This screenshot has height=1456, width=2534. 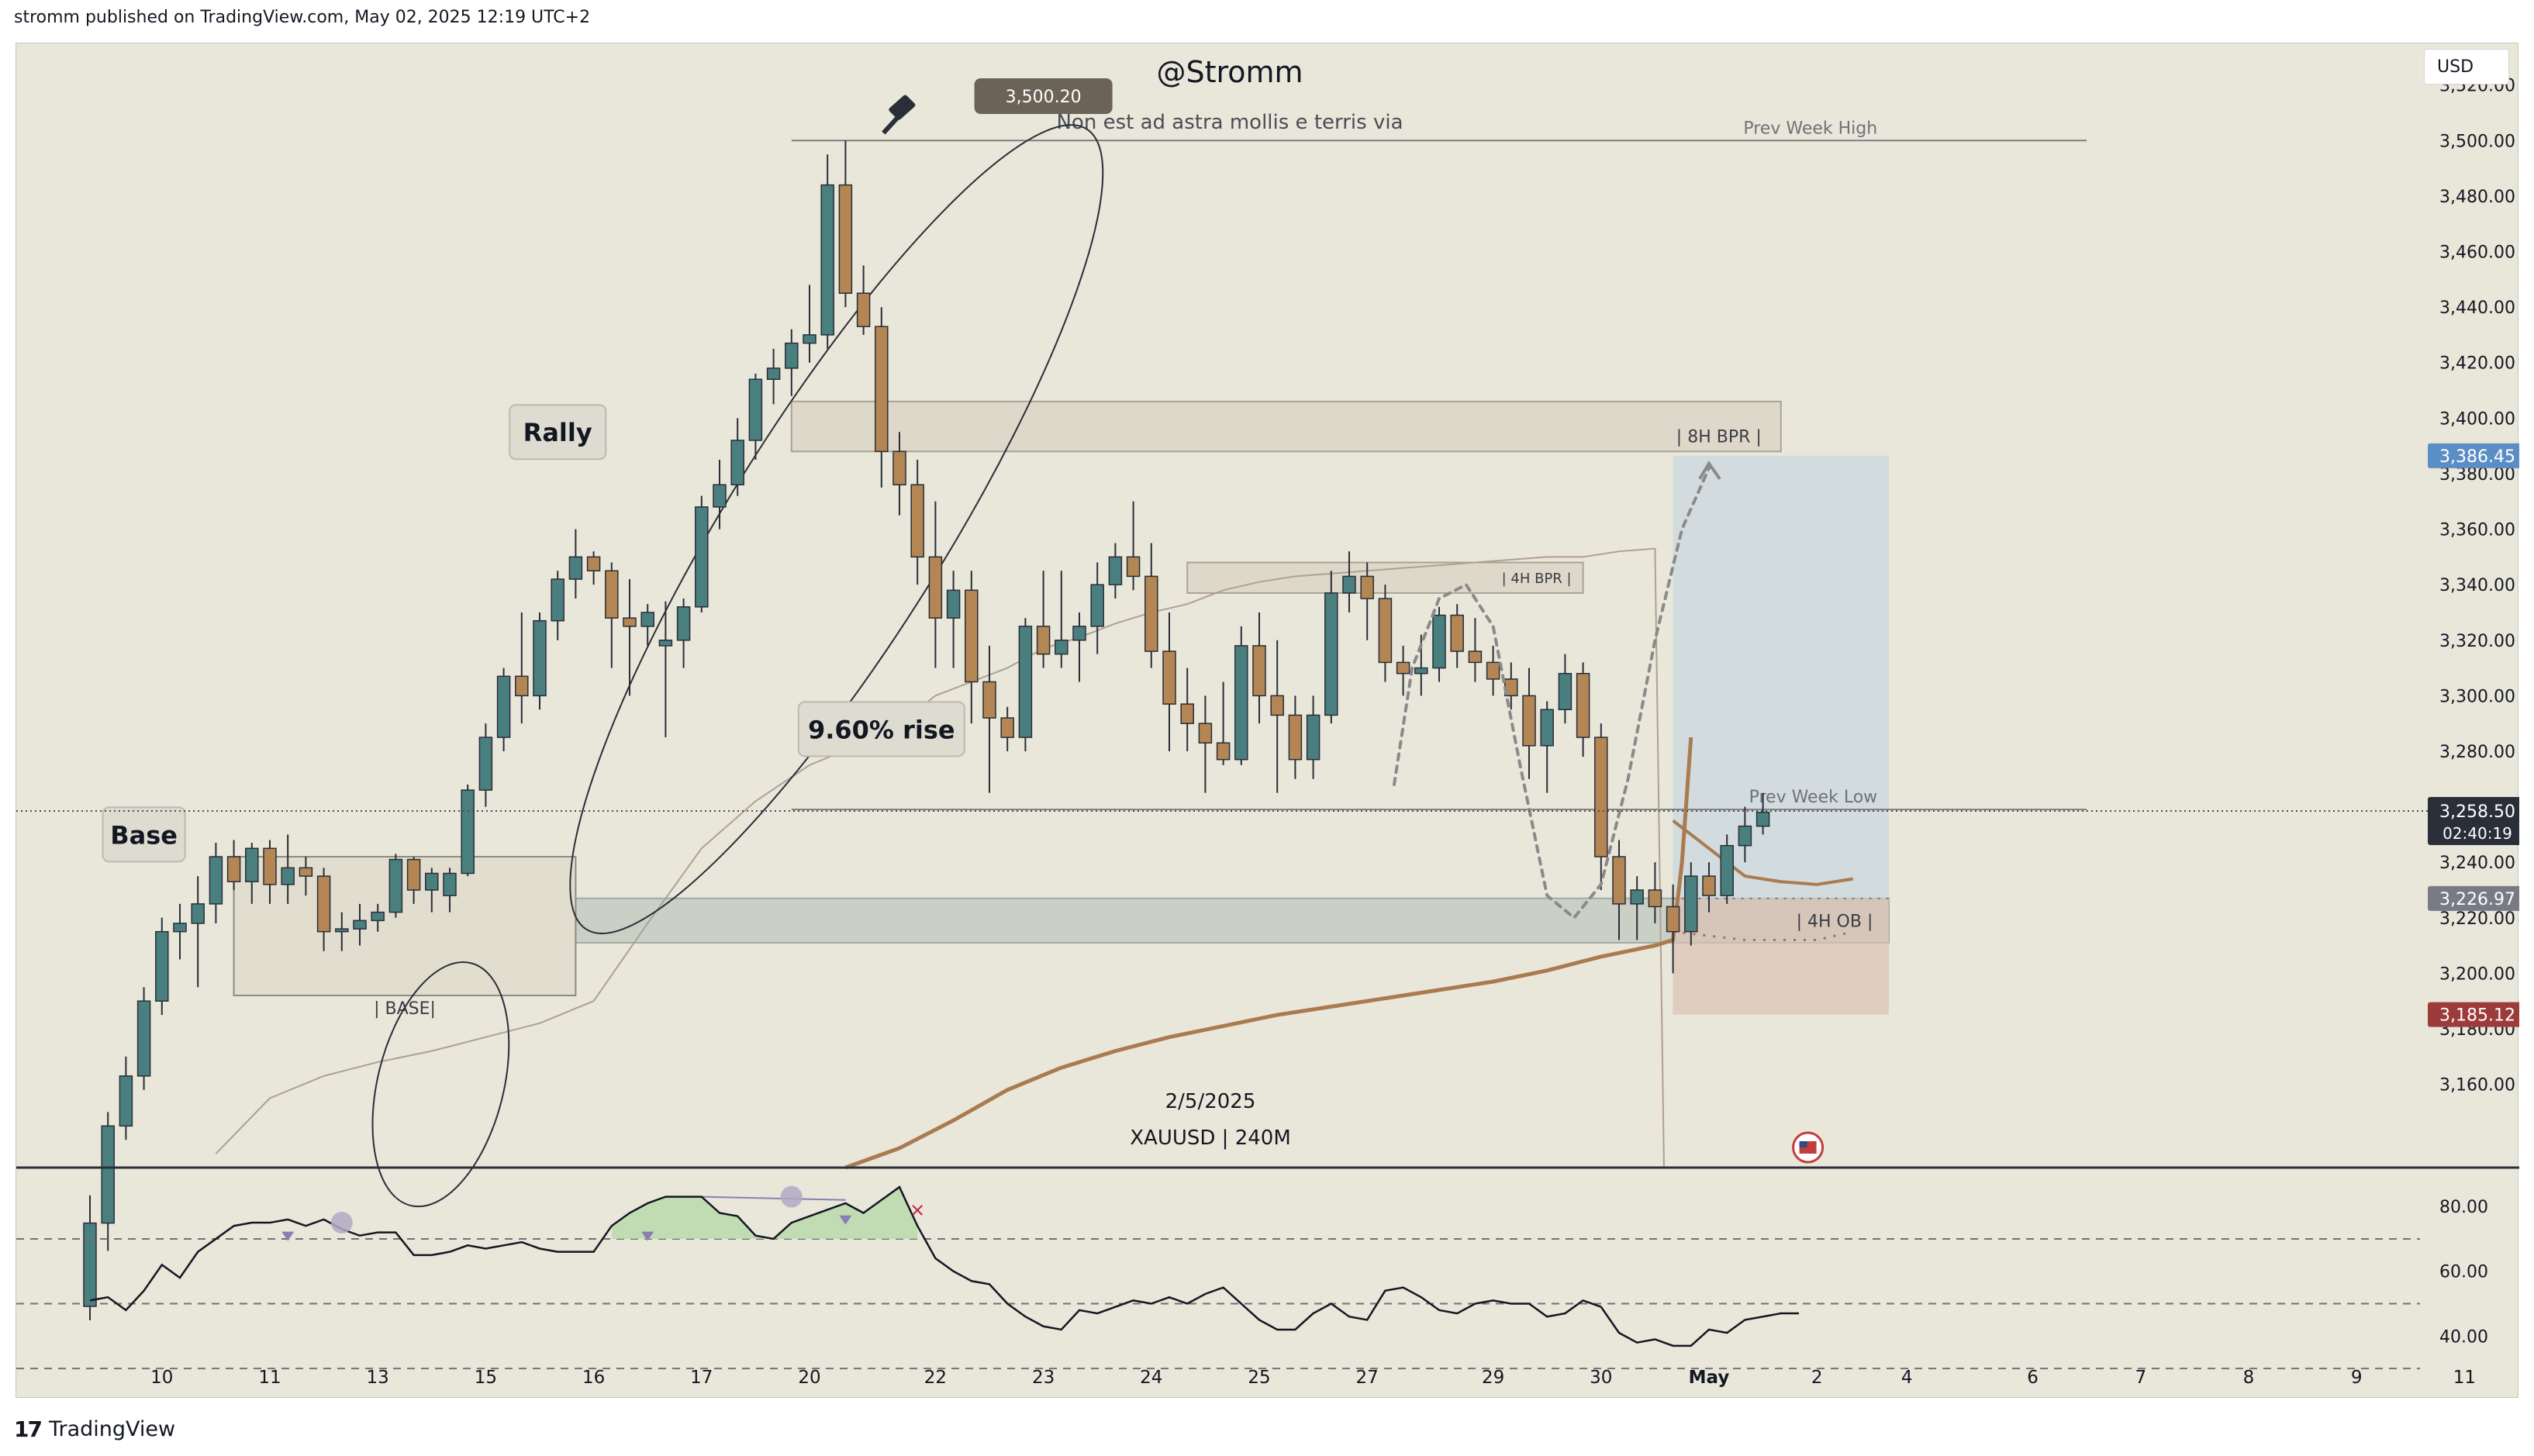 What do you see at coordinates (1151, 1378) in the screenshot?
I see `time-tick-label: 24` at bounding box center [1151, 1378].